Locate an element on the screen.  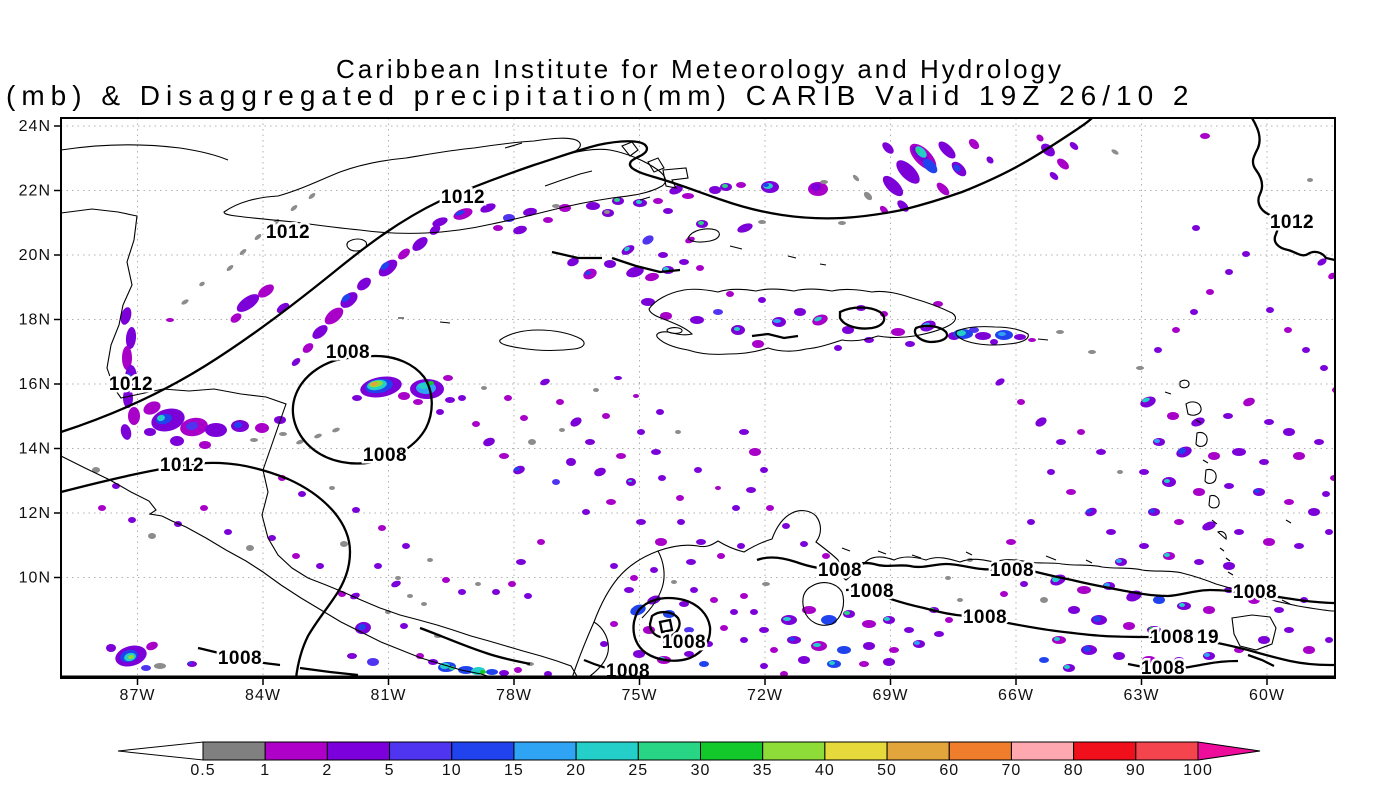
isobar-hispaniola-loops is located at coordinates (850, 325).